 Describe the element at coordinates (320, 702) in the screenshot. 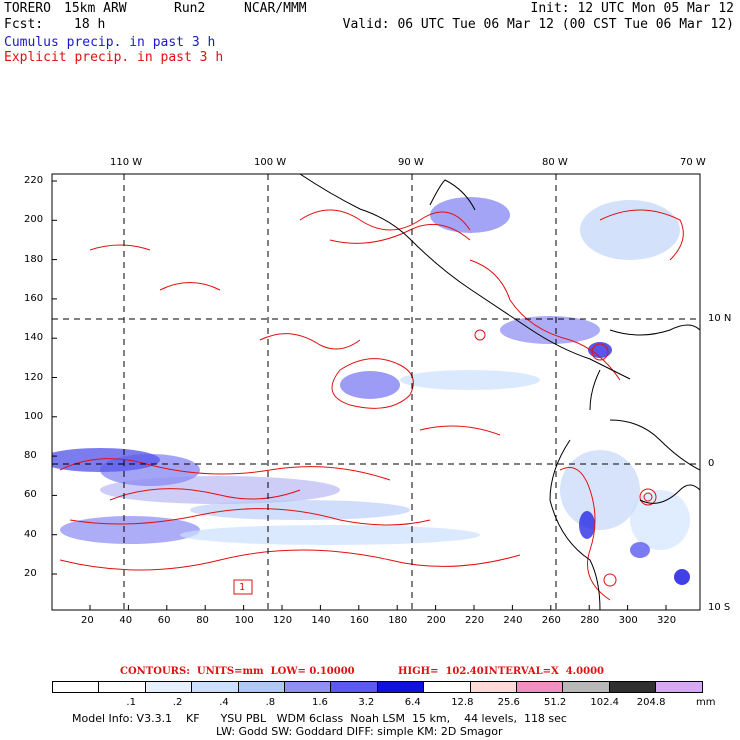

I see `legend-label: 1.6` at that location.